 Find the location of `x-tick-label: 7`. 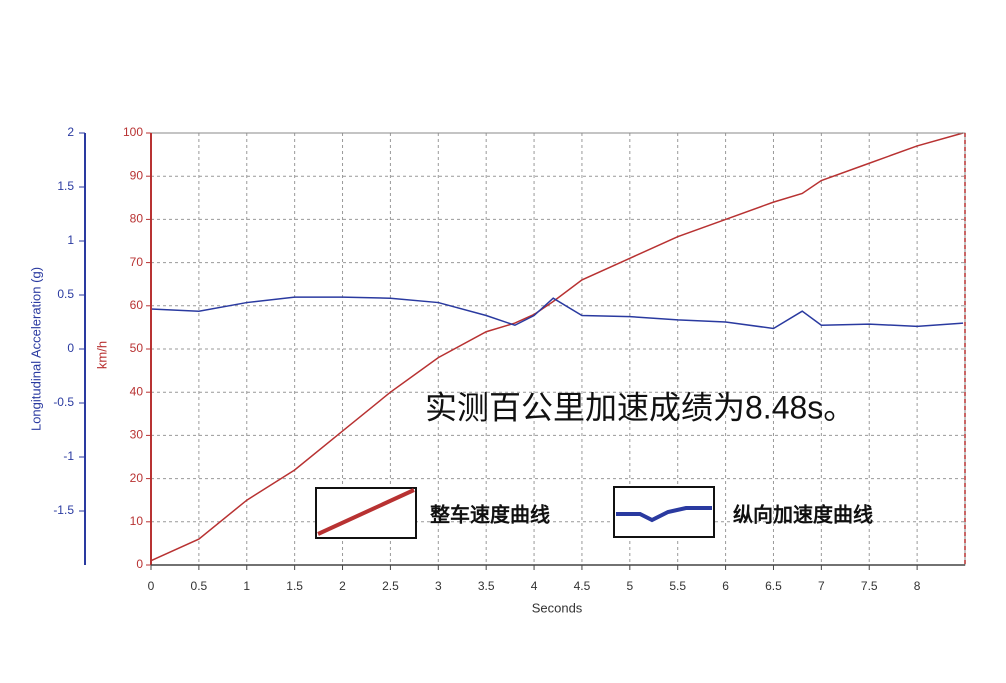

x-tick-label: 7 is located at coordinates (821, 586).